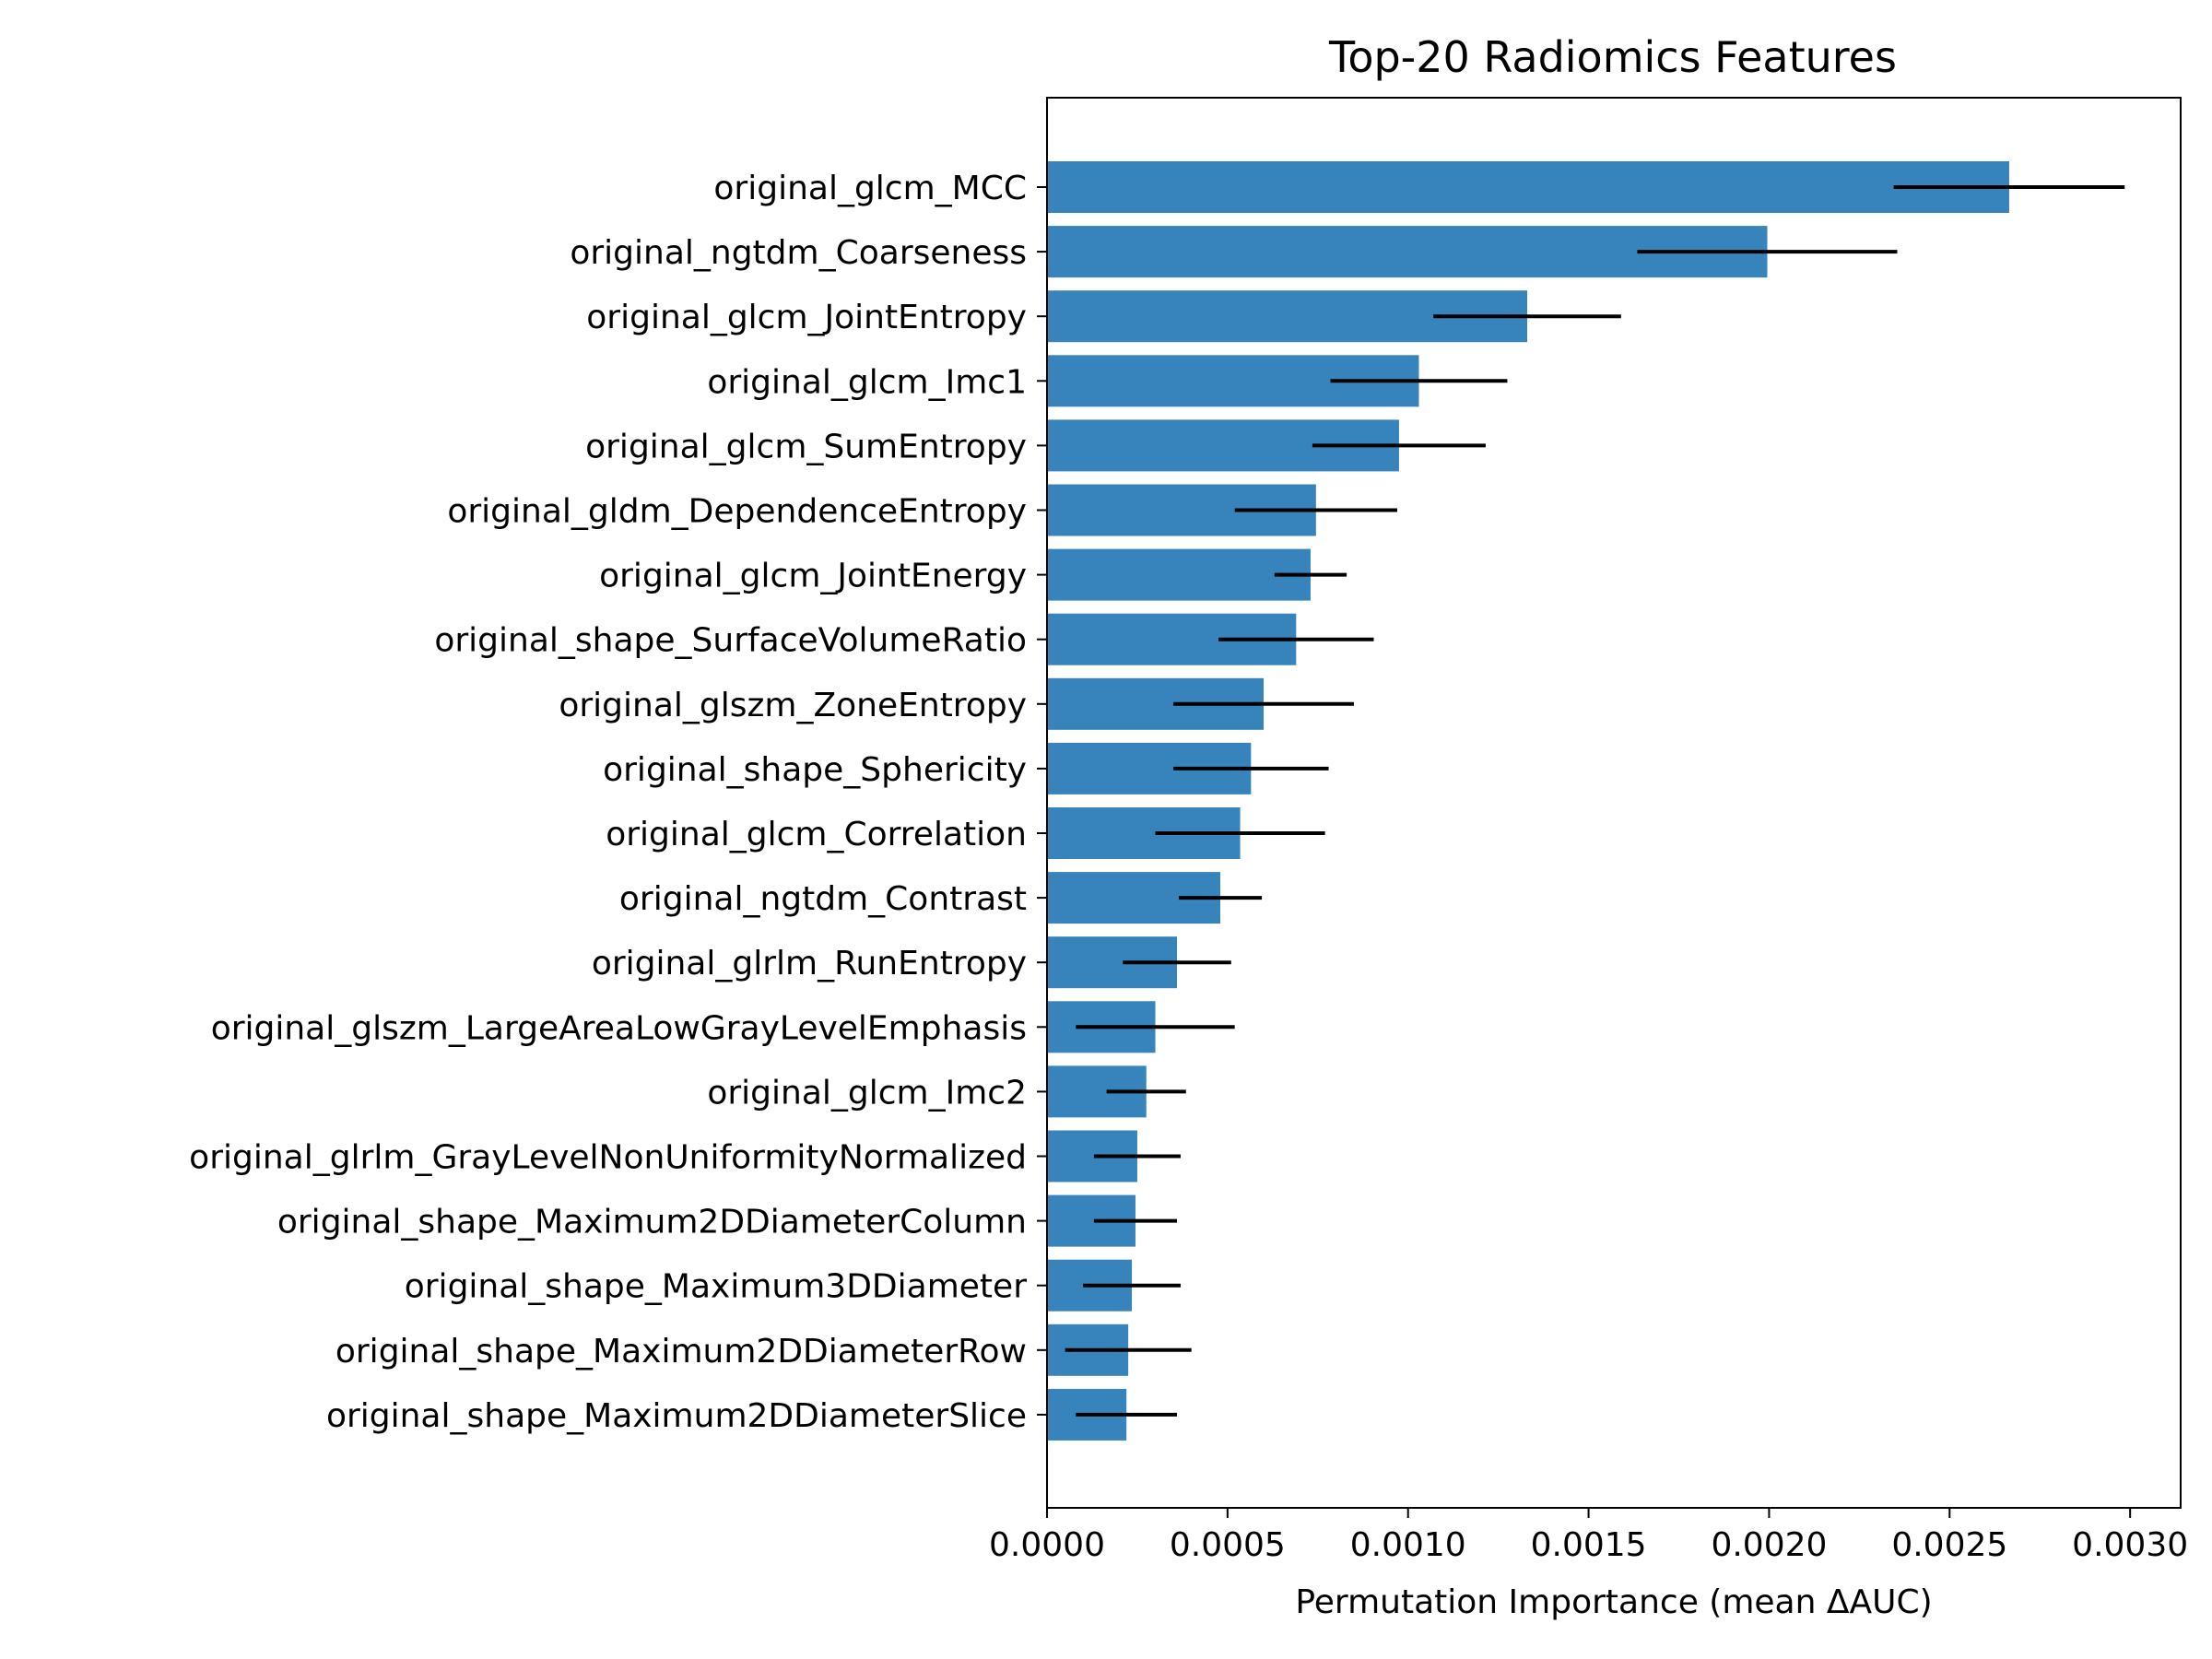 The height and width of the screenshot is (1659, 2212). Describe the element at coordinates (1613, 1602) in the screenshot. I see `x-axis-label: Permutation Importance (mean ΔAUC)` at that location.